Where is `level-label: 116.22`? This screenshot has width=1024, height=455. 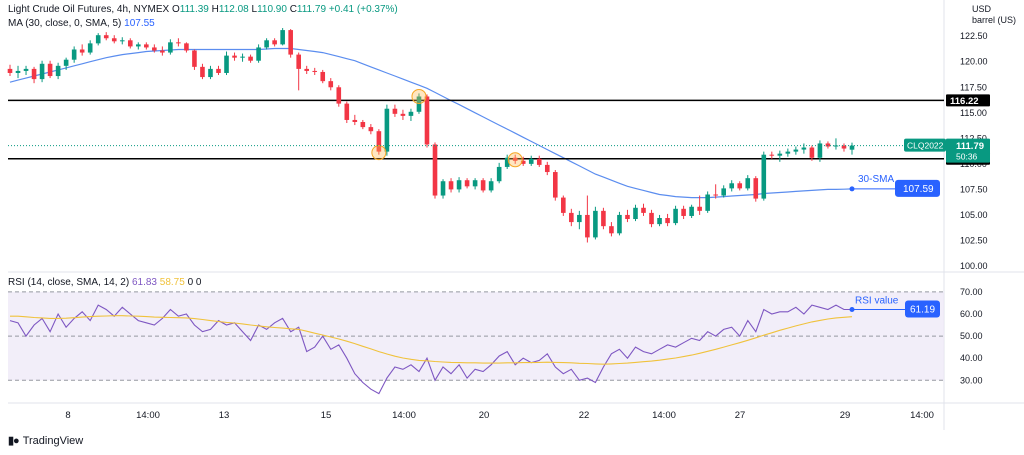 level-label: 116.22 is located at coordinates (964, 101).